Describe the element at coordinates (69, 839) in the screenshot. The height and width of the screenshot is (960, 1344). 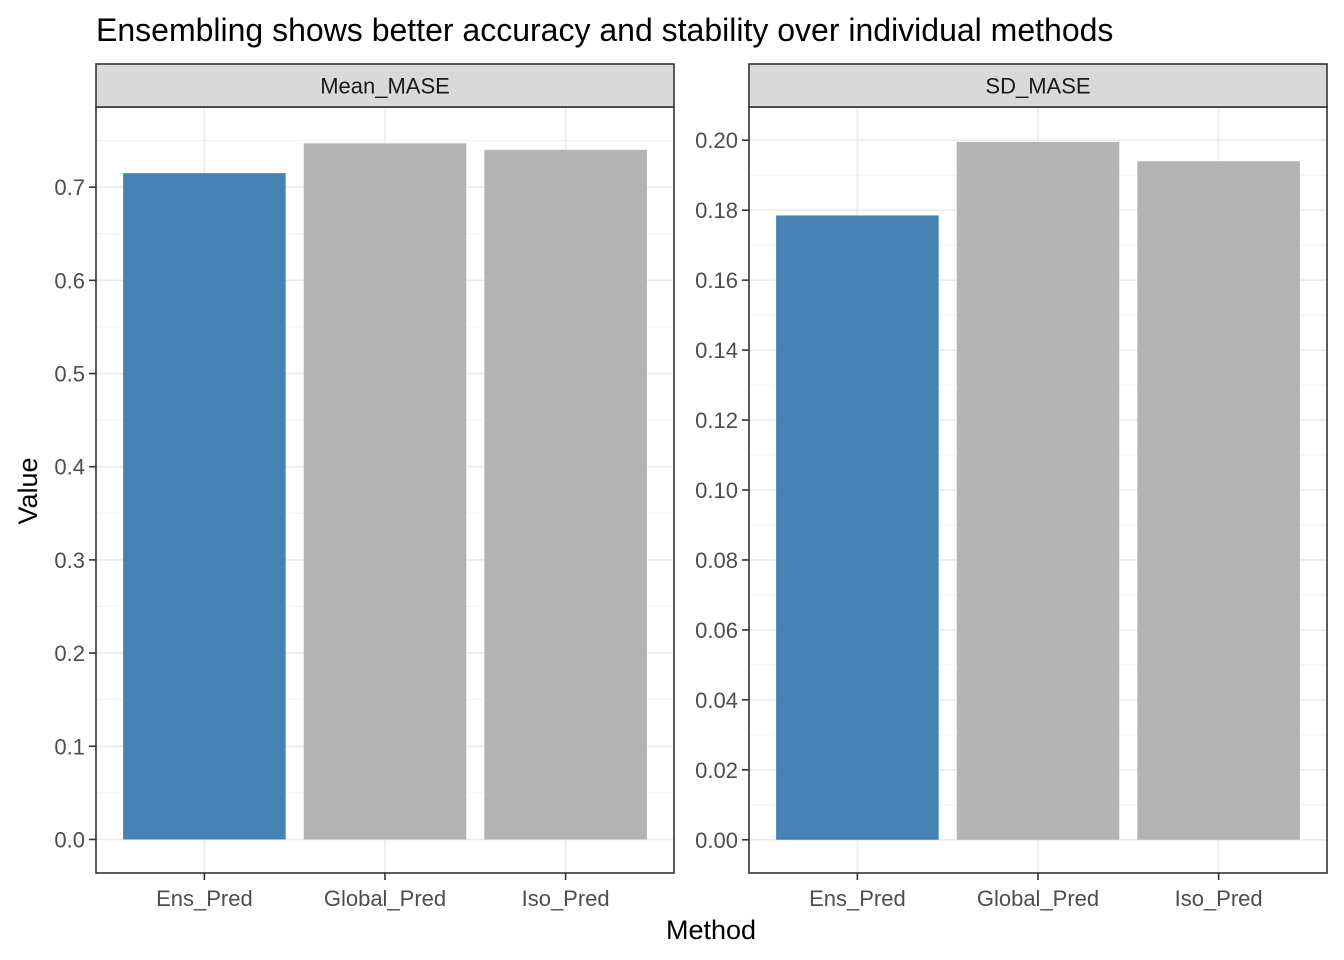
I see `y-tick-label: 0.0` at that location.